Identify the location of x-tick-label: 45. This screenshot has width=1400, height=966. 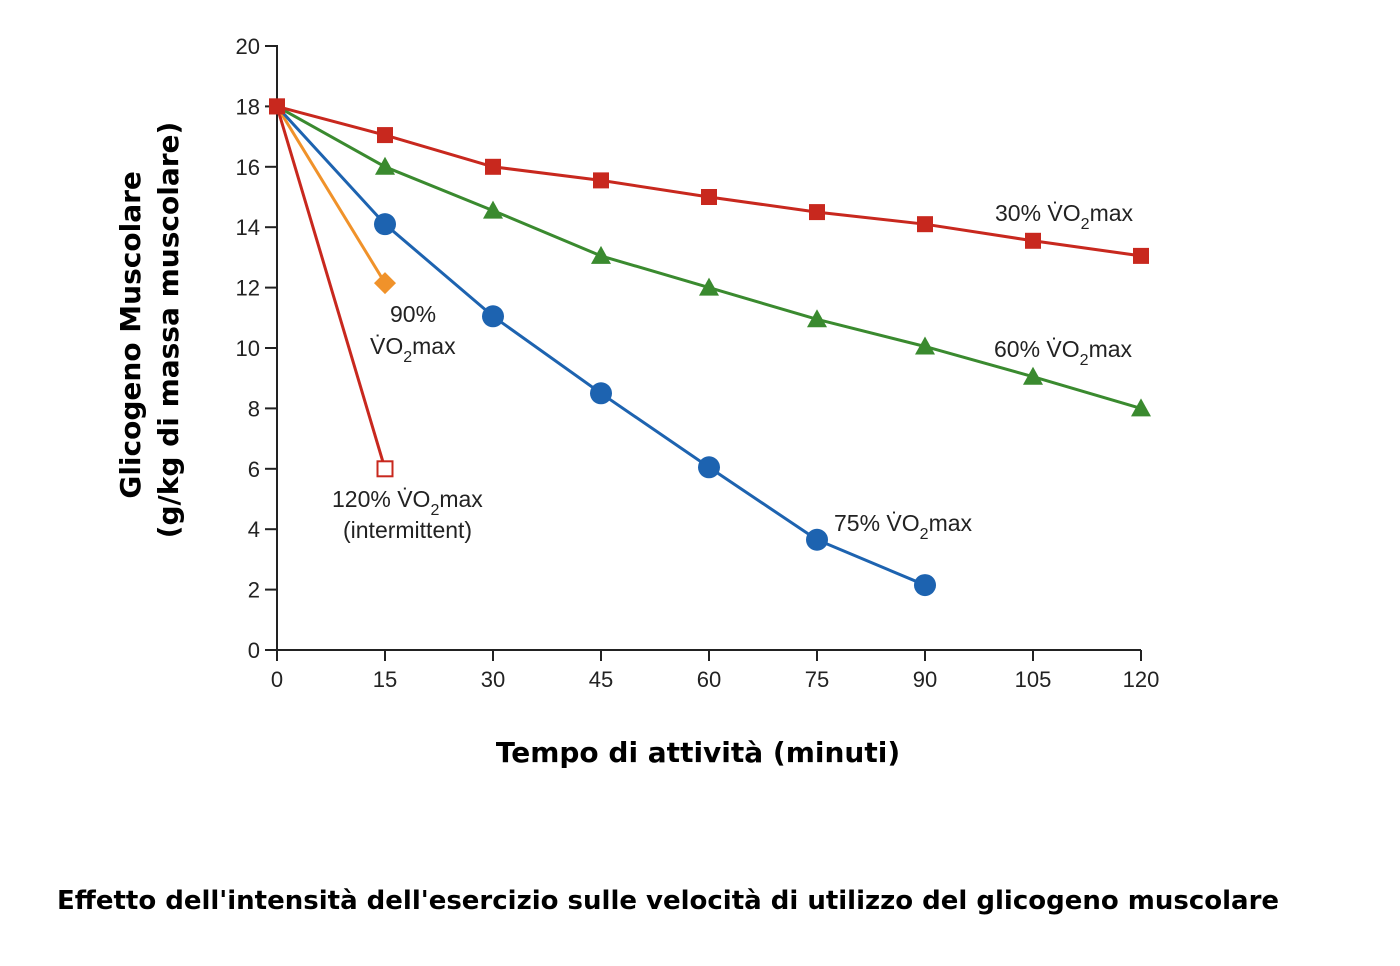
(601, 679).